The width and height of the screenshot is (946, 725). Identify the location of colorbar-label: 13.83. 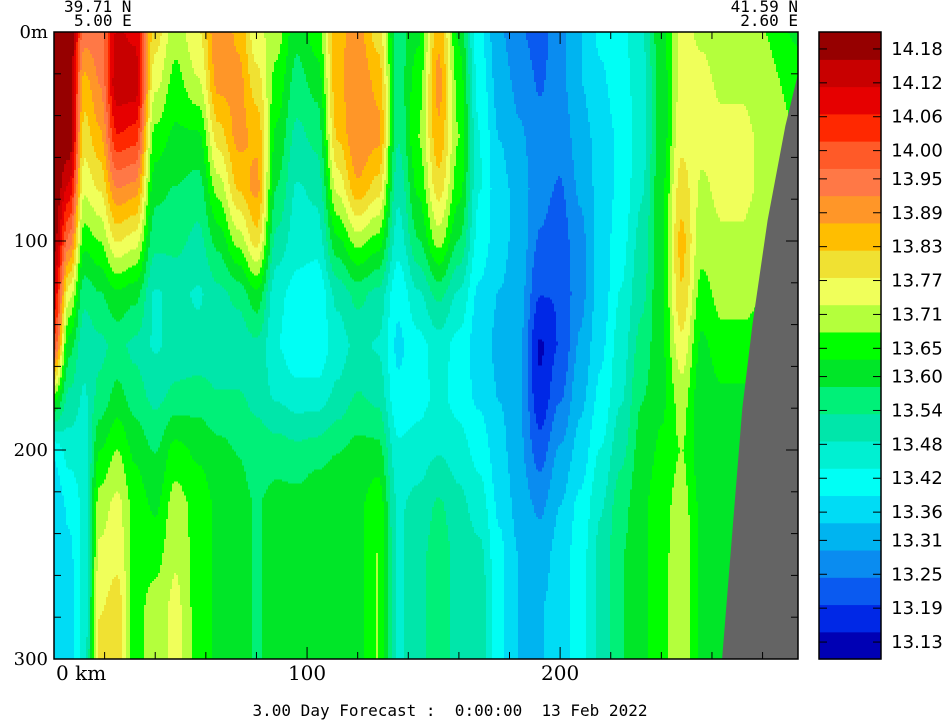
(917, 247).